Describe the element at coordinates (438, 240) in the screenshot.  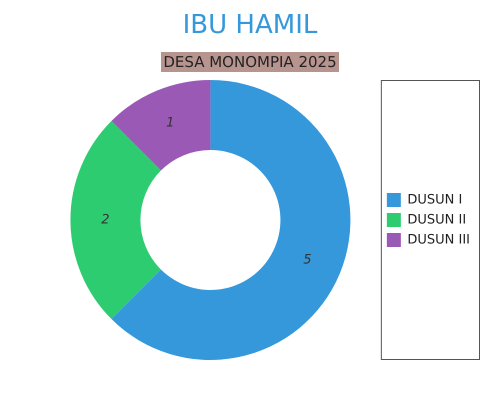
I see `legend-label: DUSUN III` at that location.